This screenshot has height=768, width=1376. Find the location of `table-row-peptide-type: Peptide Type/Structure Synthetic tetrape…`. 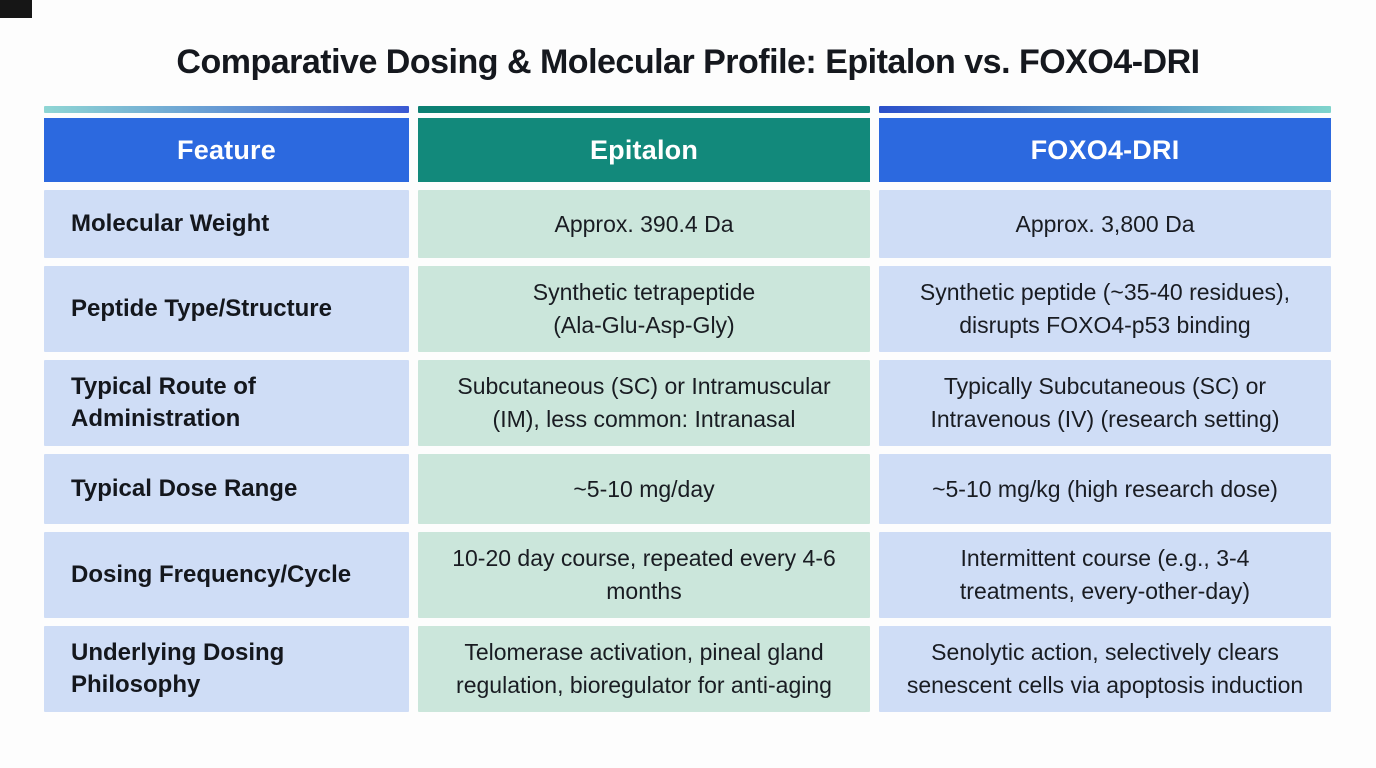

table-row-peptide-type: Peptide Type/Structure Synthetic tetrape… is located at coordinates (689, 309).